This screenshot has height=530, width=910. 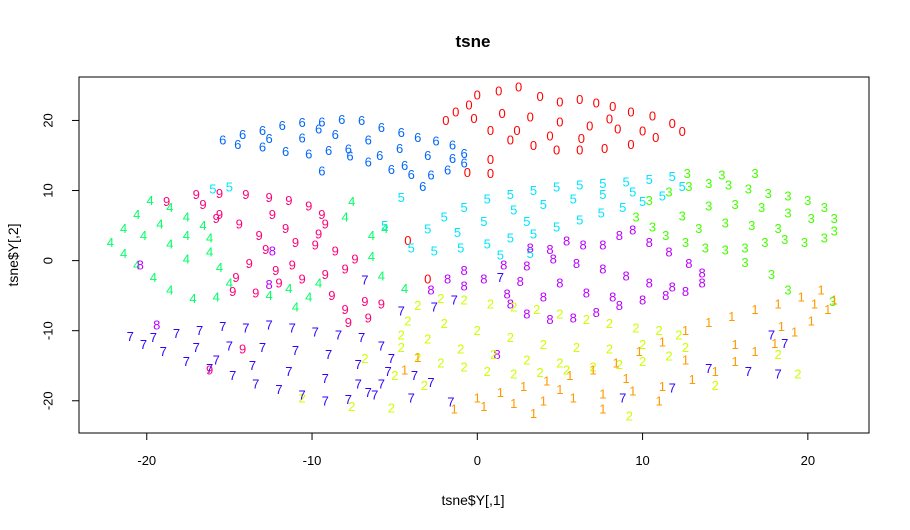 I want to click on point-digit-6-10: 6, so click(x=417, y=137).